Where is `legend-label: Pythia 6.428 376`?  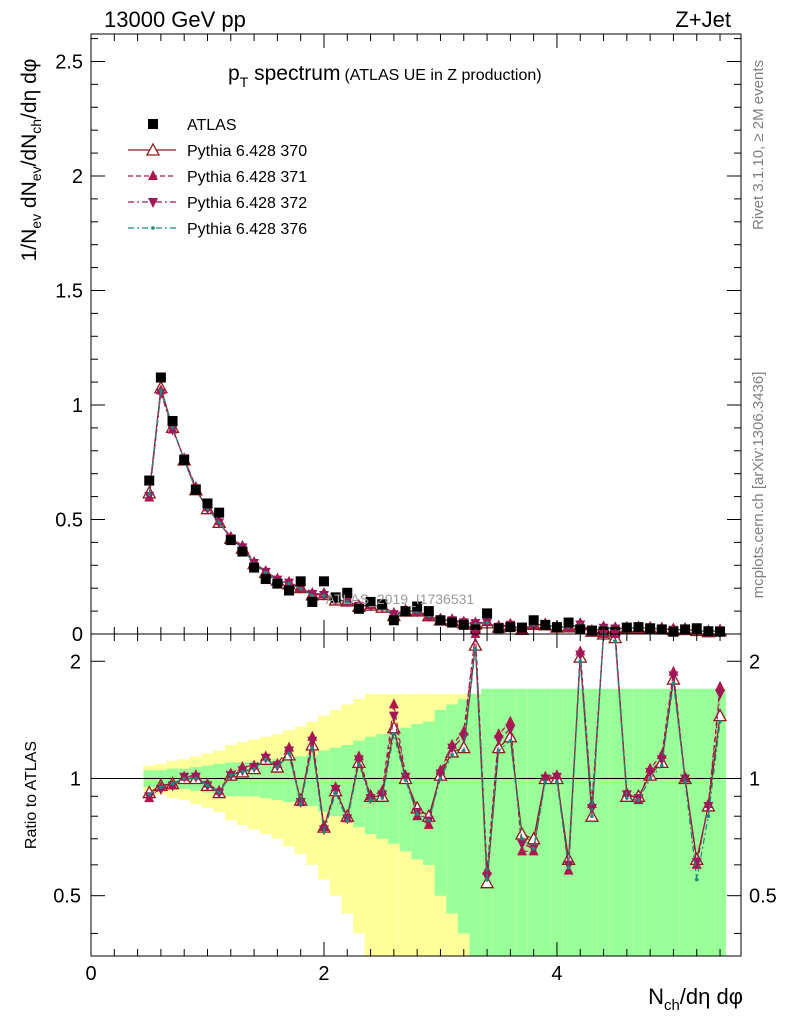 legend-label: Pythia 6.428 376 is located at coordinates (247, 229).